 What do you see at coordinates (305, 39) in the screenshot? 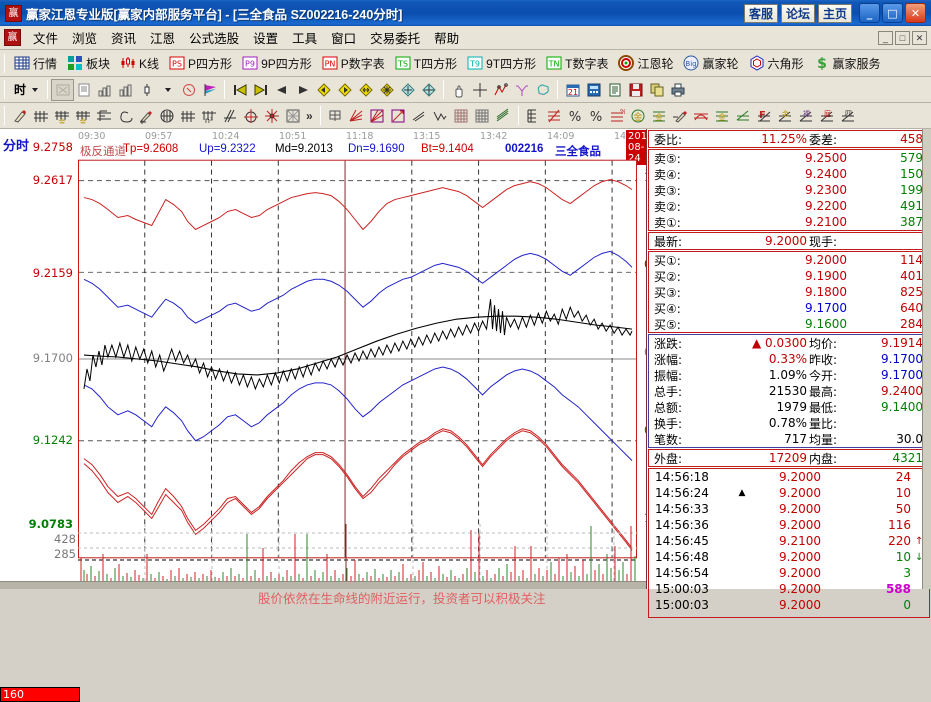
I see `menu-item-tools: 工具` at bounding box center [305, 39].